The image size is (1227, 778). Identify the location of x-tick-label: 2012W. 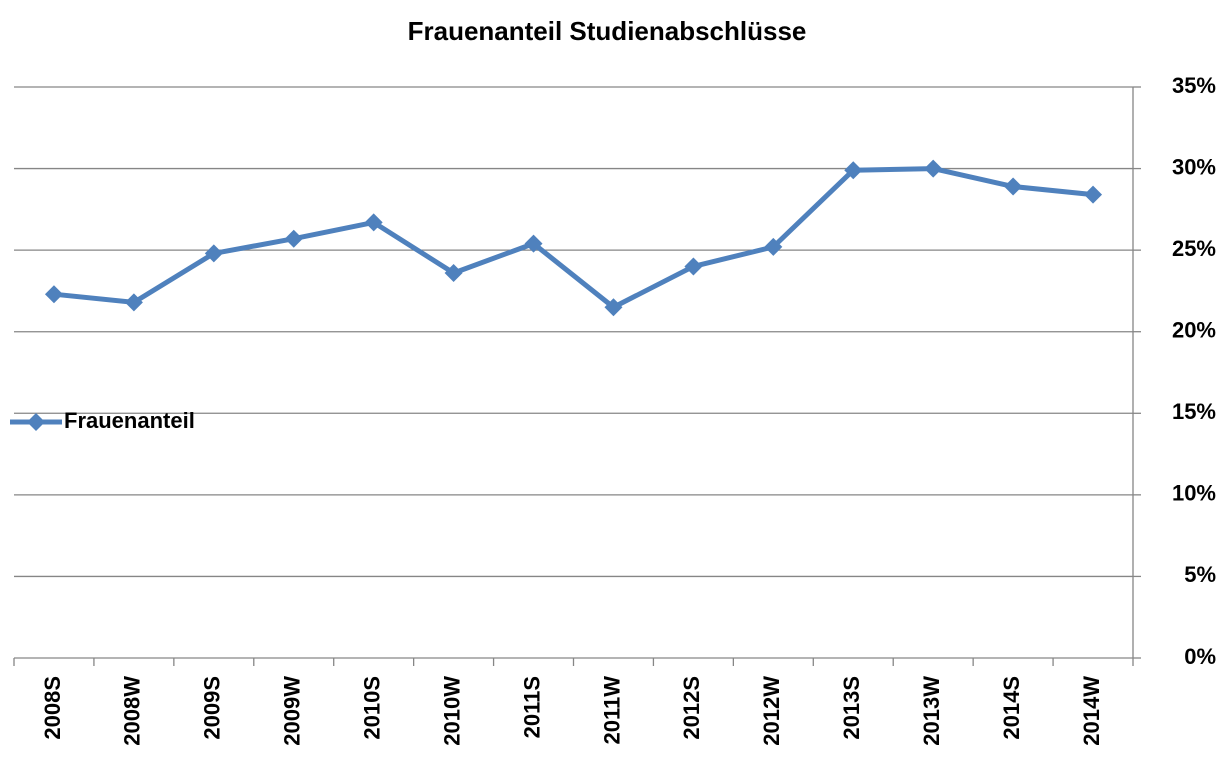
(771, 711).